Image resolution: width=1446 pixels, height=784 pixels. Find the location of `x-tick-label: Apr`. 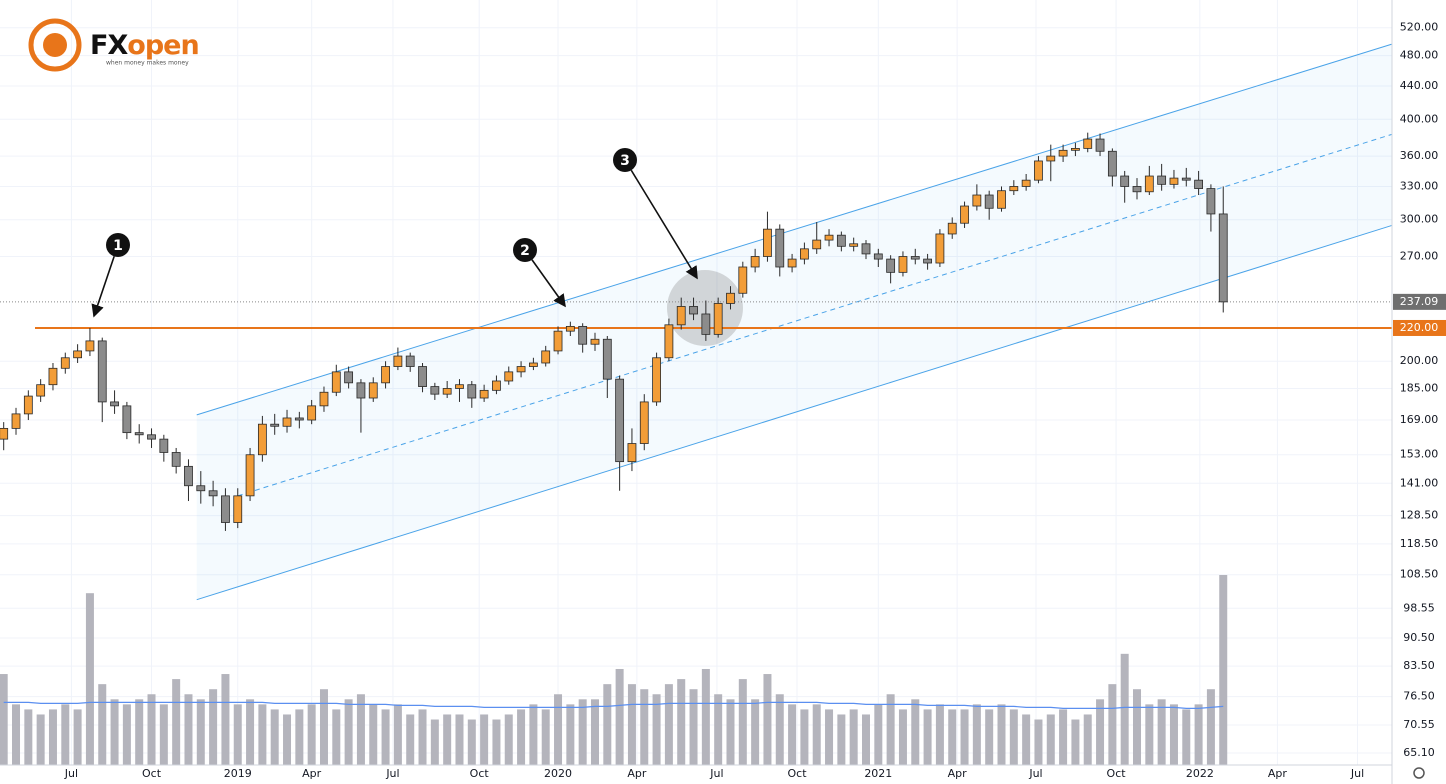

x-tick-label: Apr is located at coordinates (1278, 773).